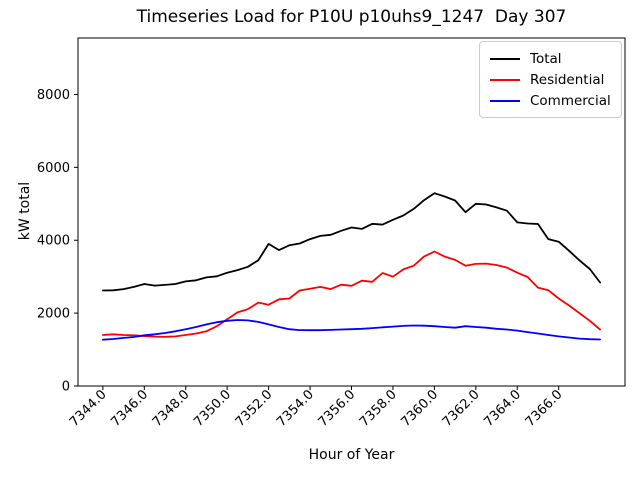 The height and width of the screenshot is (480, 640). What do you see at coordinates (53, 168) in the screenshot?
I see `y-tick-label: 6000` at bounding box center [53, 168].